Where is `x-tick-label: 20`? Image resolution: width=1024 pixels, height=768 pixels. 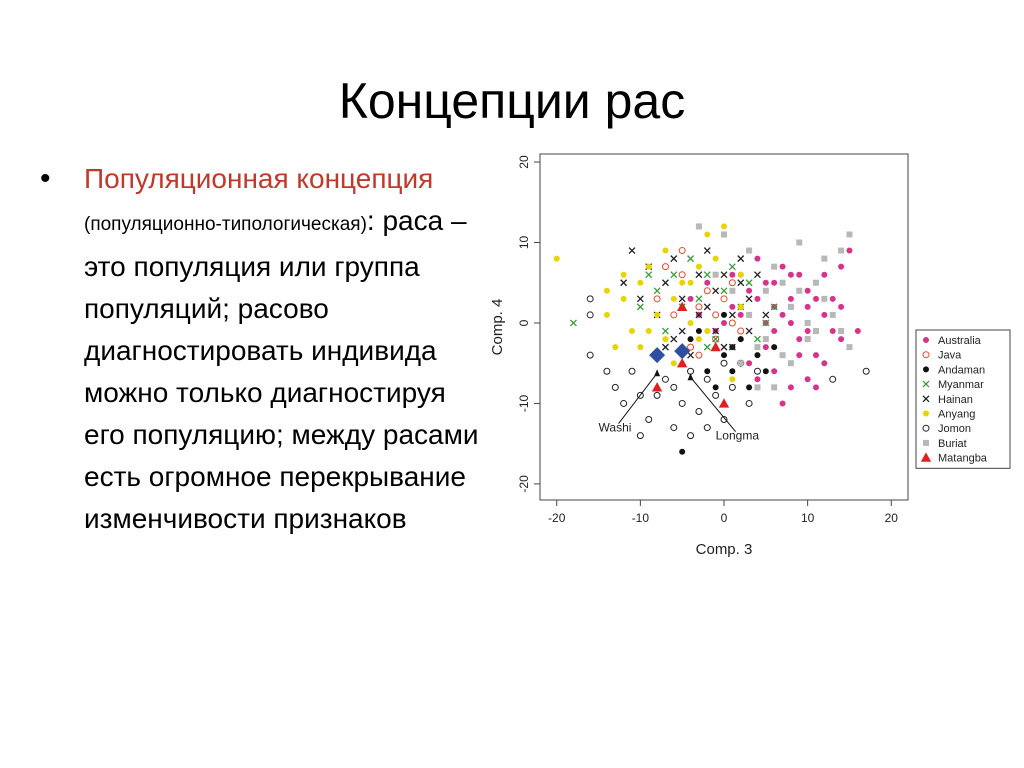 x-tick-label: 20 is located at coordinates (892, 518).